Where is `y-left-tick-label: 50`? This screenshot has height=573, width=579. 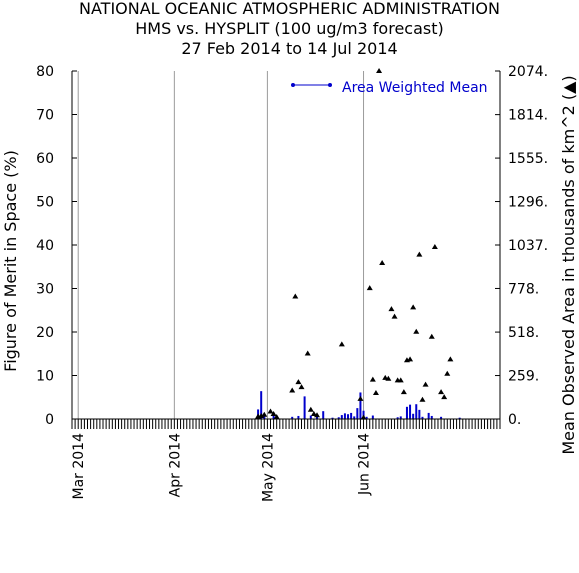 y-left-tick-label: 50 is located at coordinates (45, 203).